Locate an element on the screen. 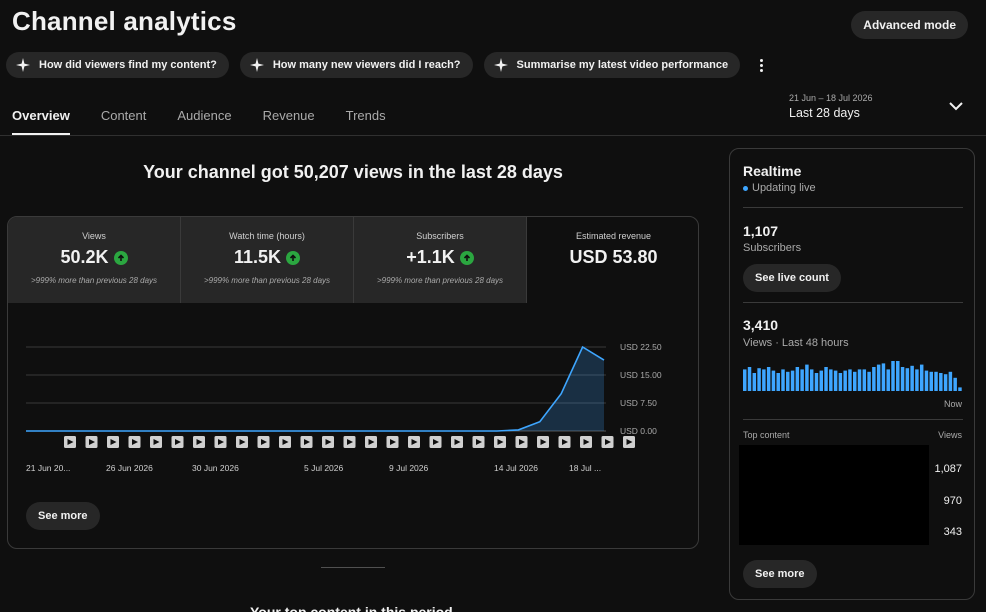 This screenshot has height=612, width=986. date-range-label: Last 28 days is located at coordinates (824, 113).